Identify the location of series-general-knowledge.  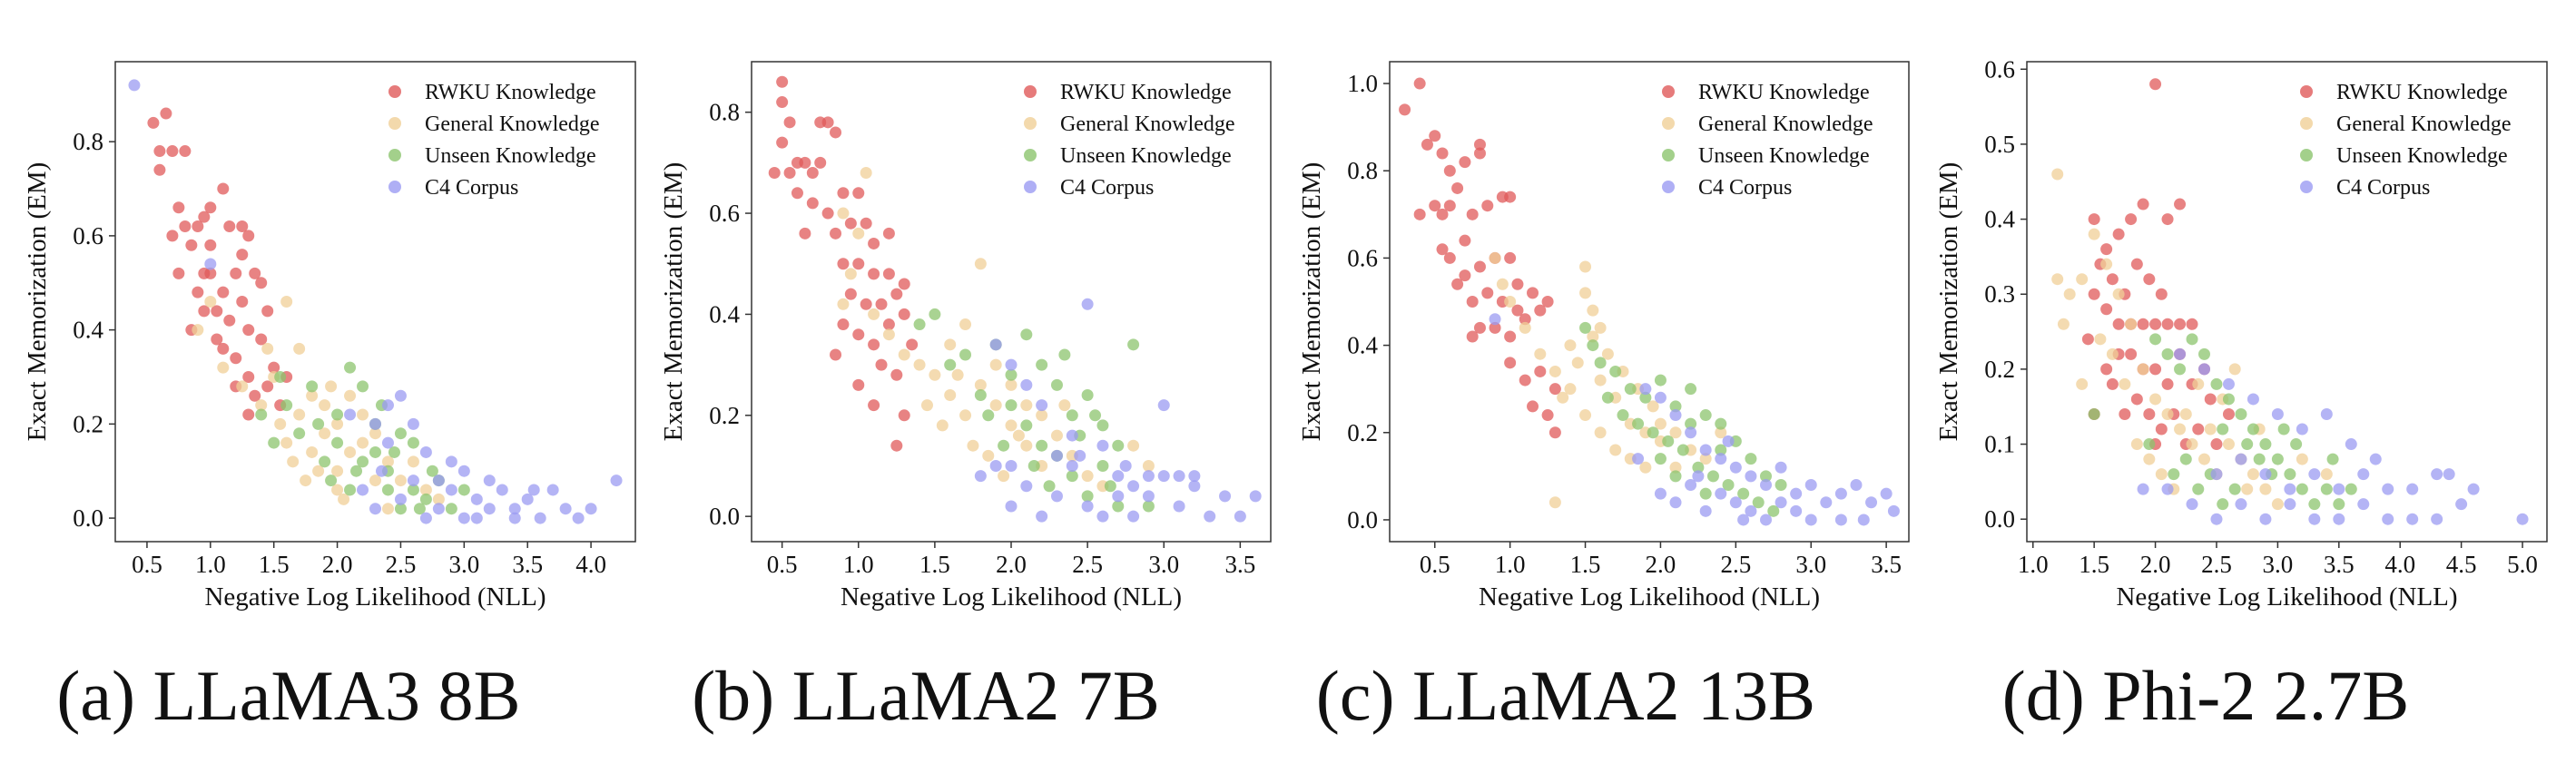
(1608, 380).